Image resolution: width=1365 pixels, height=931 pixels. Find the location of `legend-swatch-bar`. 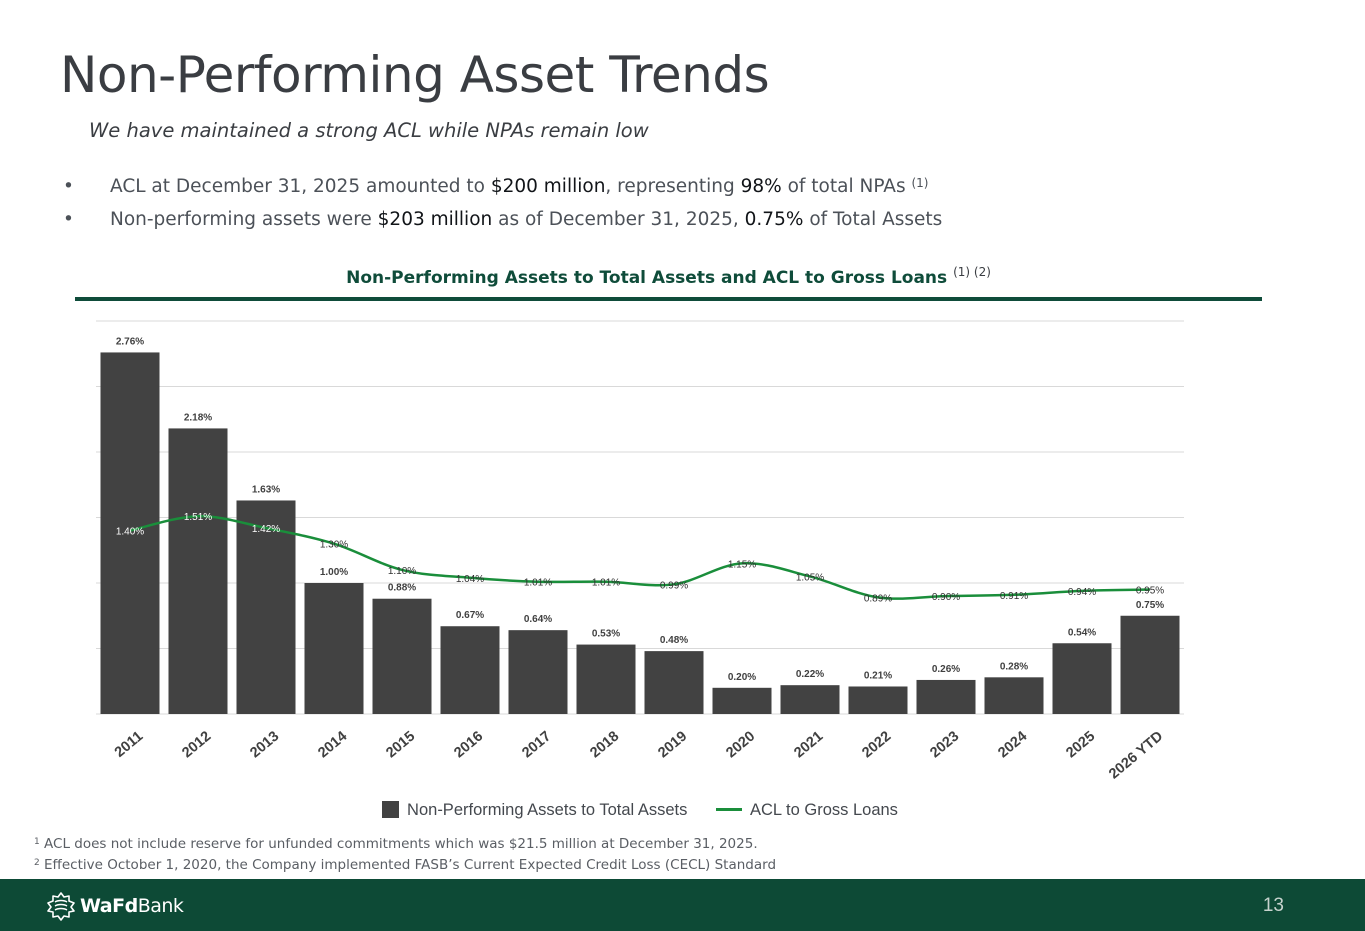

legend-swatch-bar is located at coordinates (391, 810).